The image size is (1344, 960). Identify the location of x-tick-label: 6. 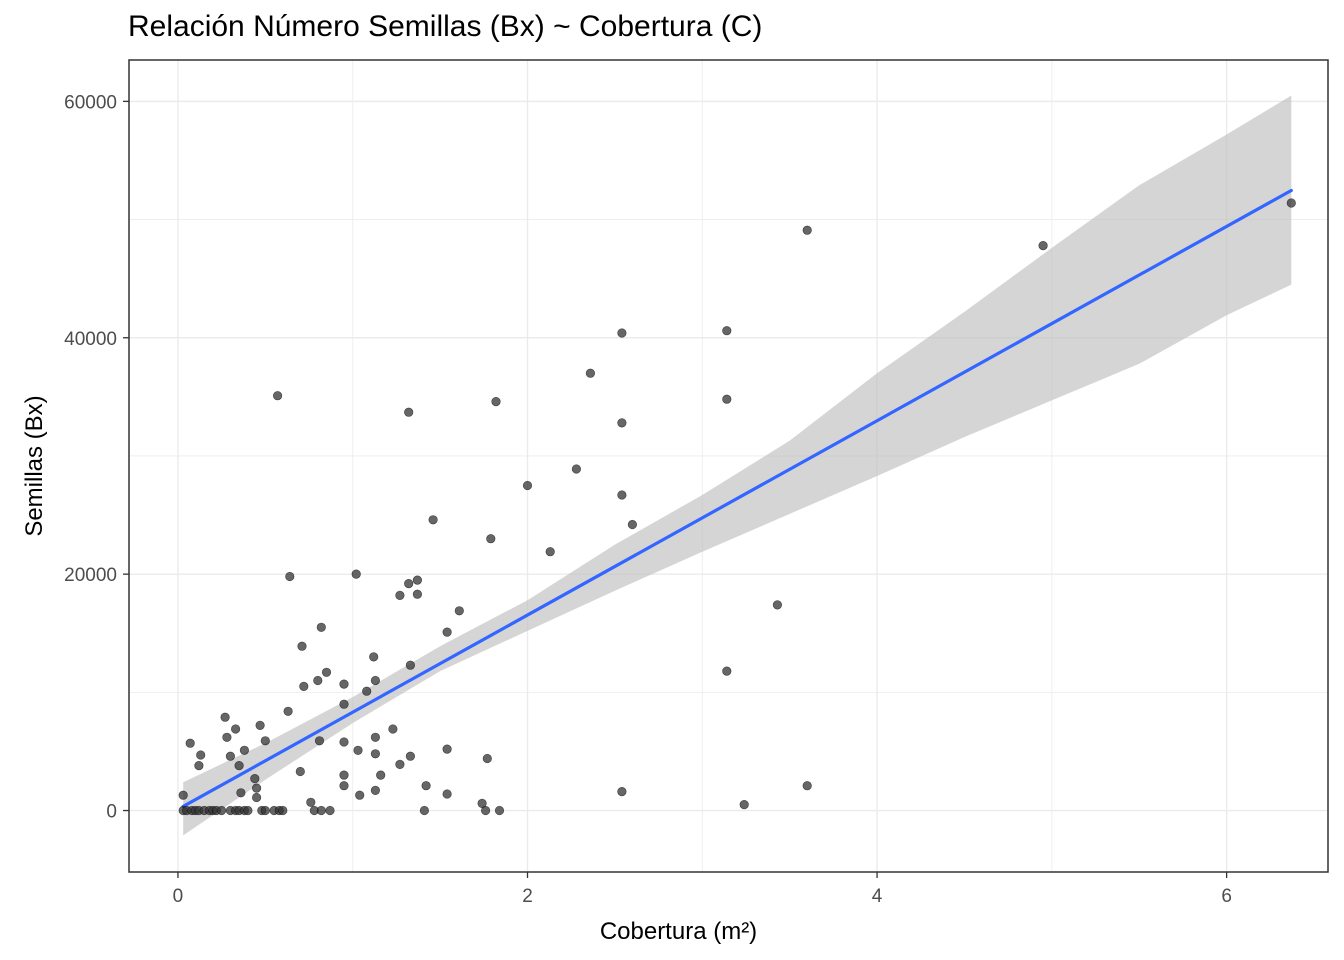
(1226, 896).